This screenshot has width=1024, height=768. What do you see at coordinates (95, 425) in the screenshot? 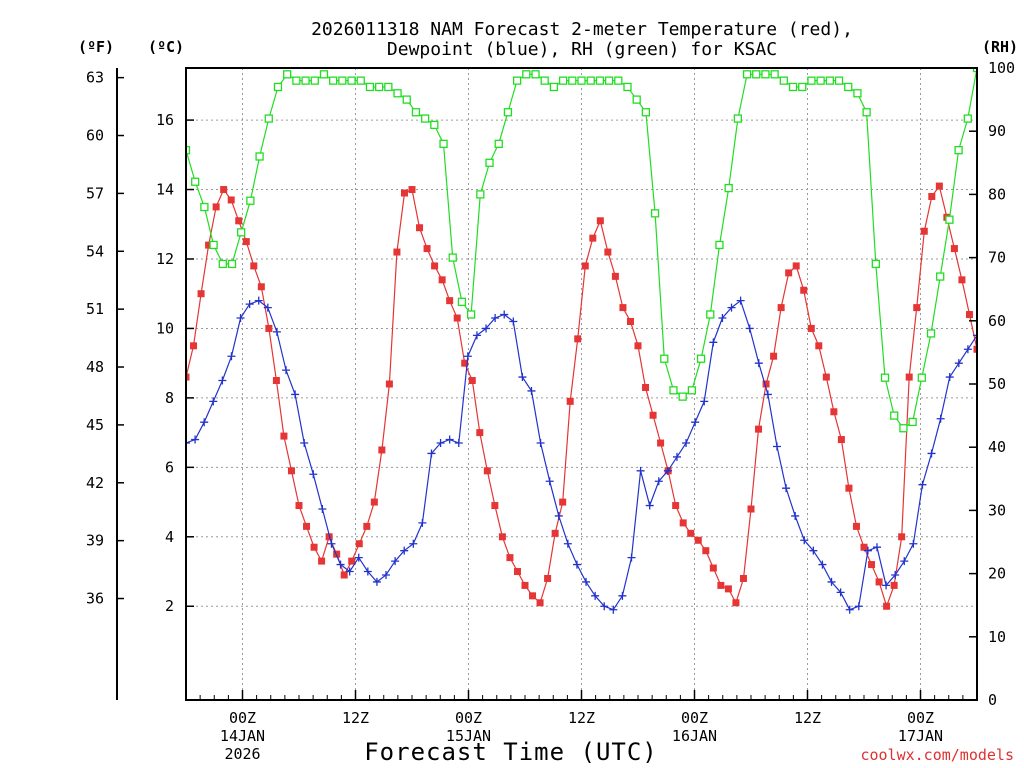
I see `fahrenheit-tick-label: 45` at bounding box center [95, 425].